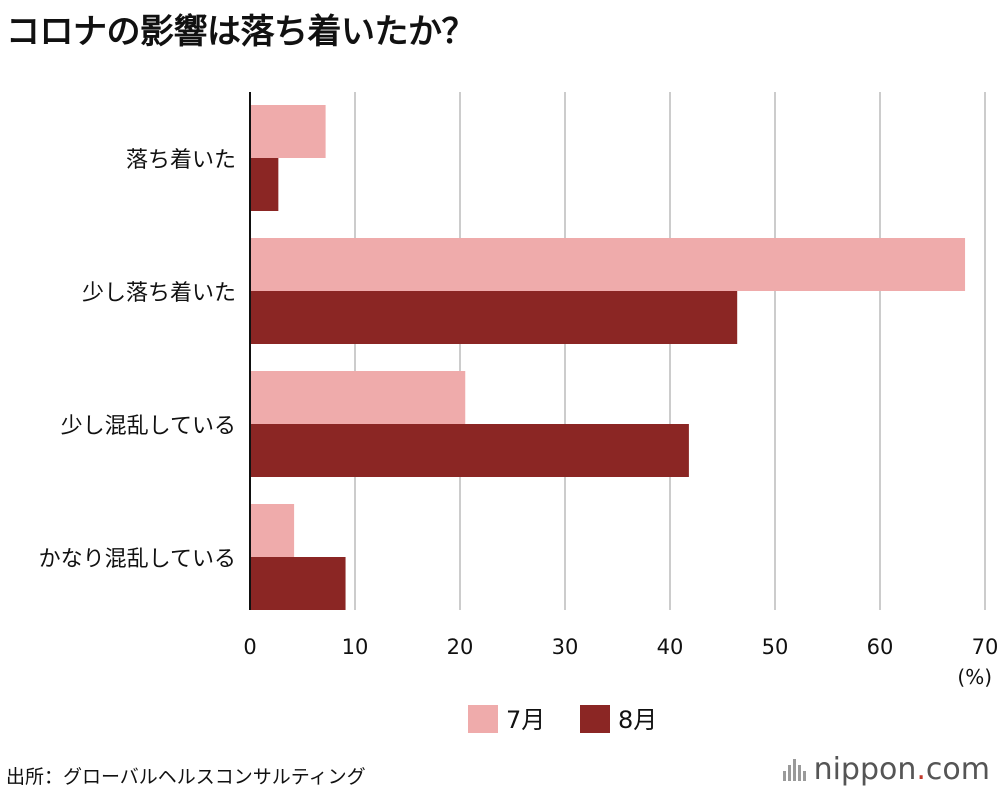 Image resolution: width=1000 pixels, height=796 pixels. What do you see at coordinates (355, 647) in the screenshot?
I see `x-tick-label-1: 10` at bounding box center [355, 647].